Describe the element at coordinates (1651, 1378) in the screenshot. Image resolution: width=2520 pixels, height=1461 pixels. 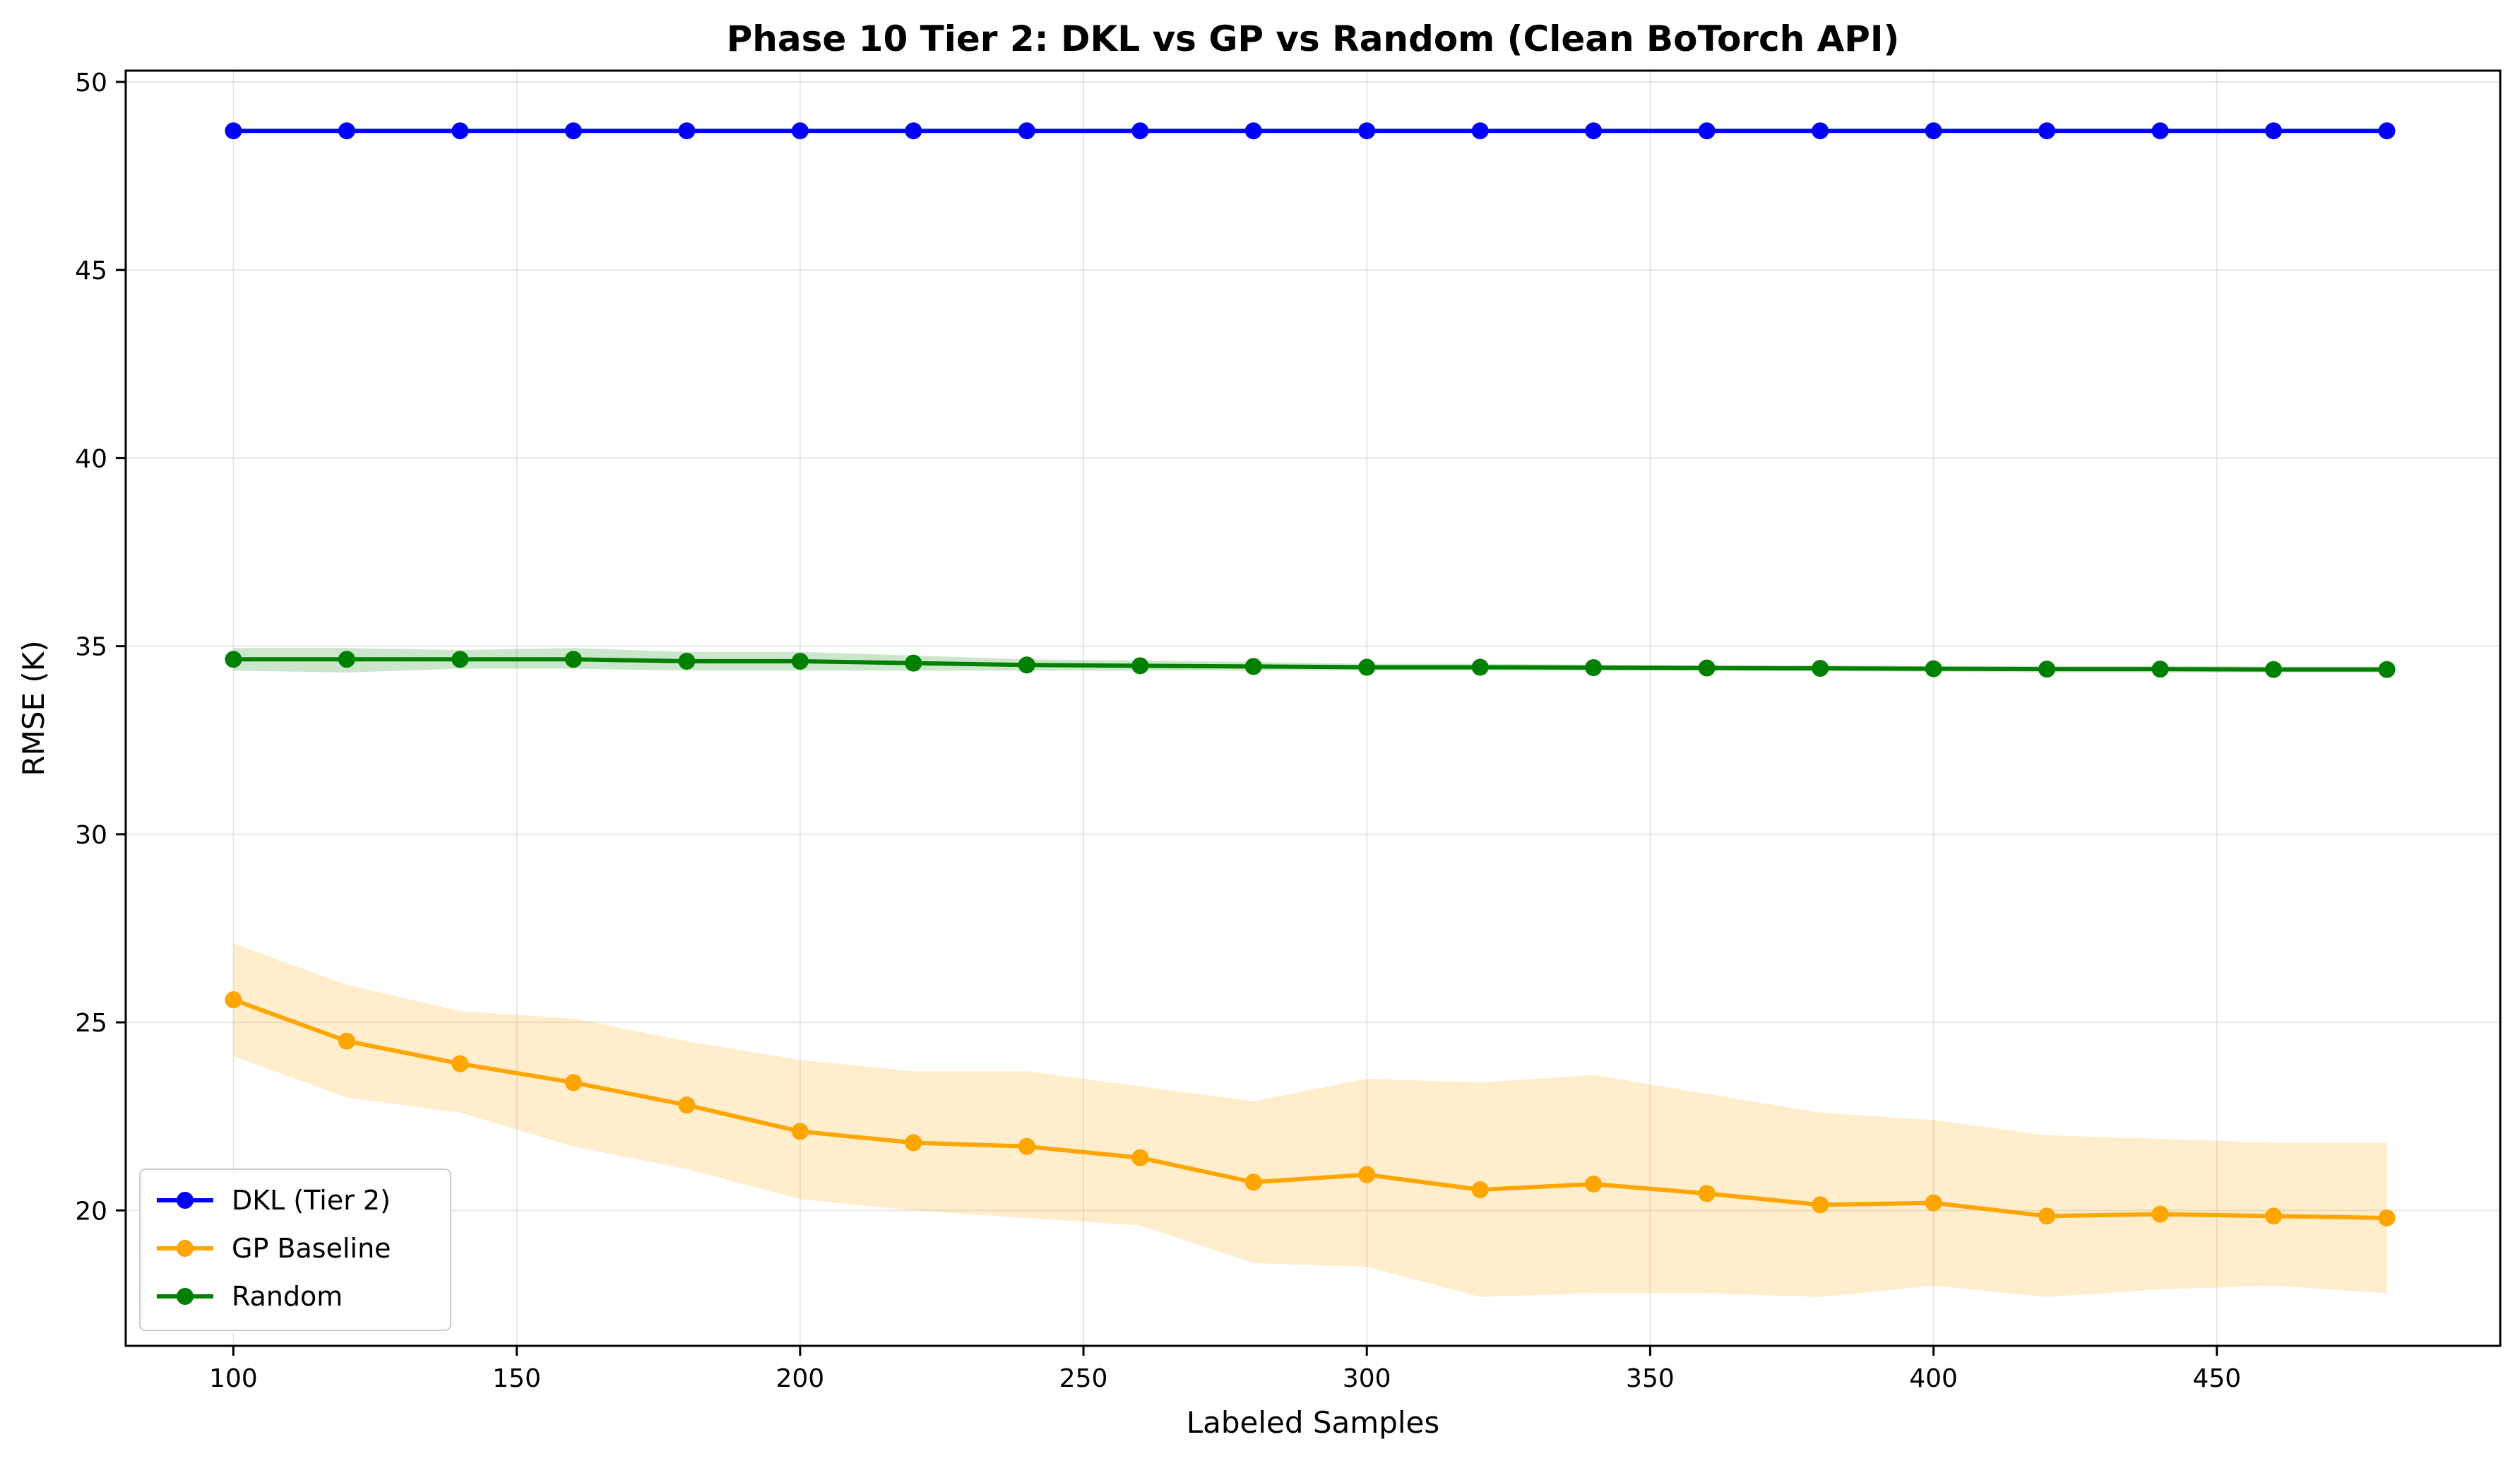
I see `x-tick-label: 350` at that location.